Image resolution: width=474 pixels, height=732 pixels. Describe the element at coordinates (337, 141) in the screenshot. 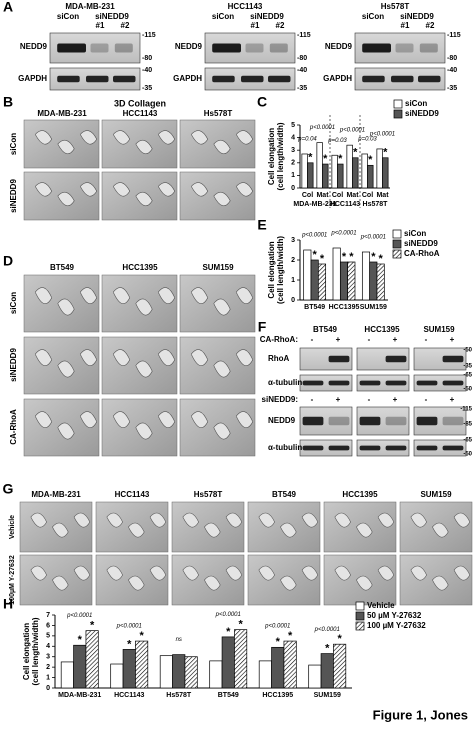

I see `p-value: p=0.03` at that location.